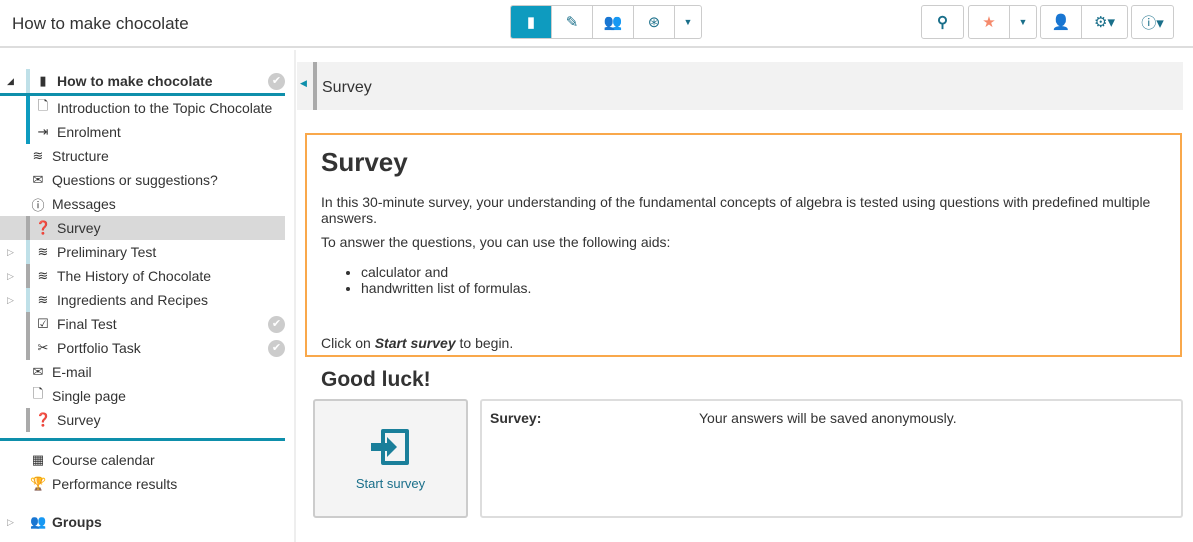 The image size is (1193, 542). Describe the element at coordinates (134, 276) in the screenshot. I see `menu-item-label: The History of Chocolate` at that location.